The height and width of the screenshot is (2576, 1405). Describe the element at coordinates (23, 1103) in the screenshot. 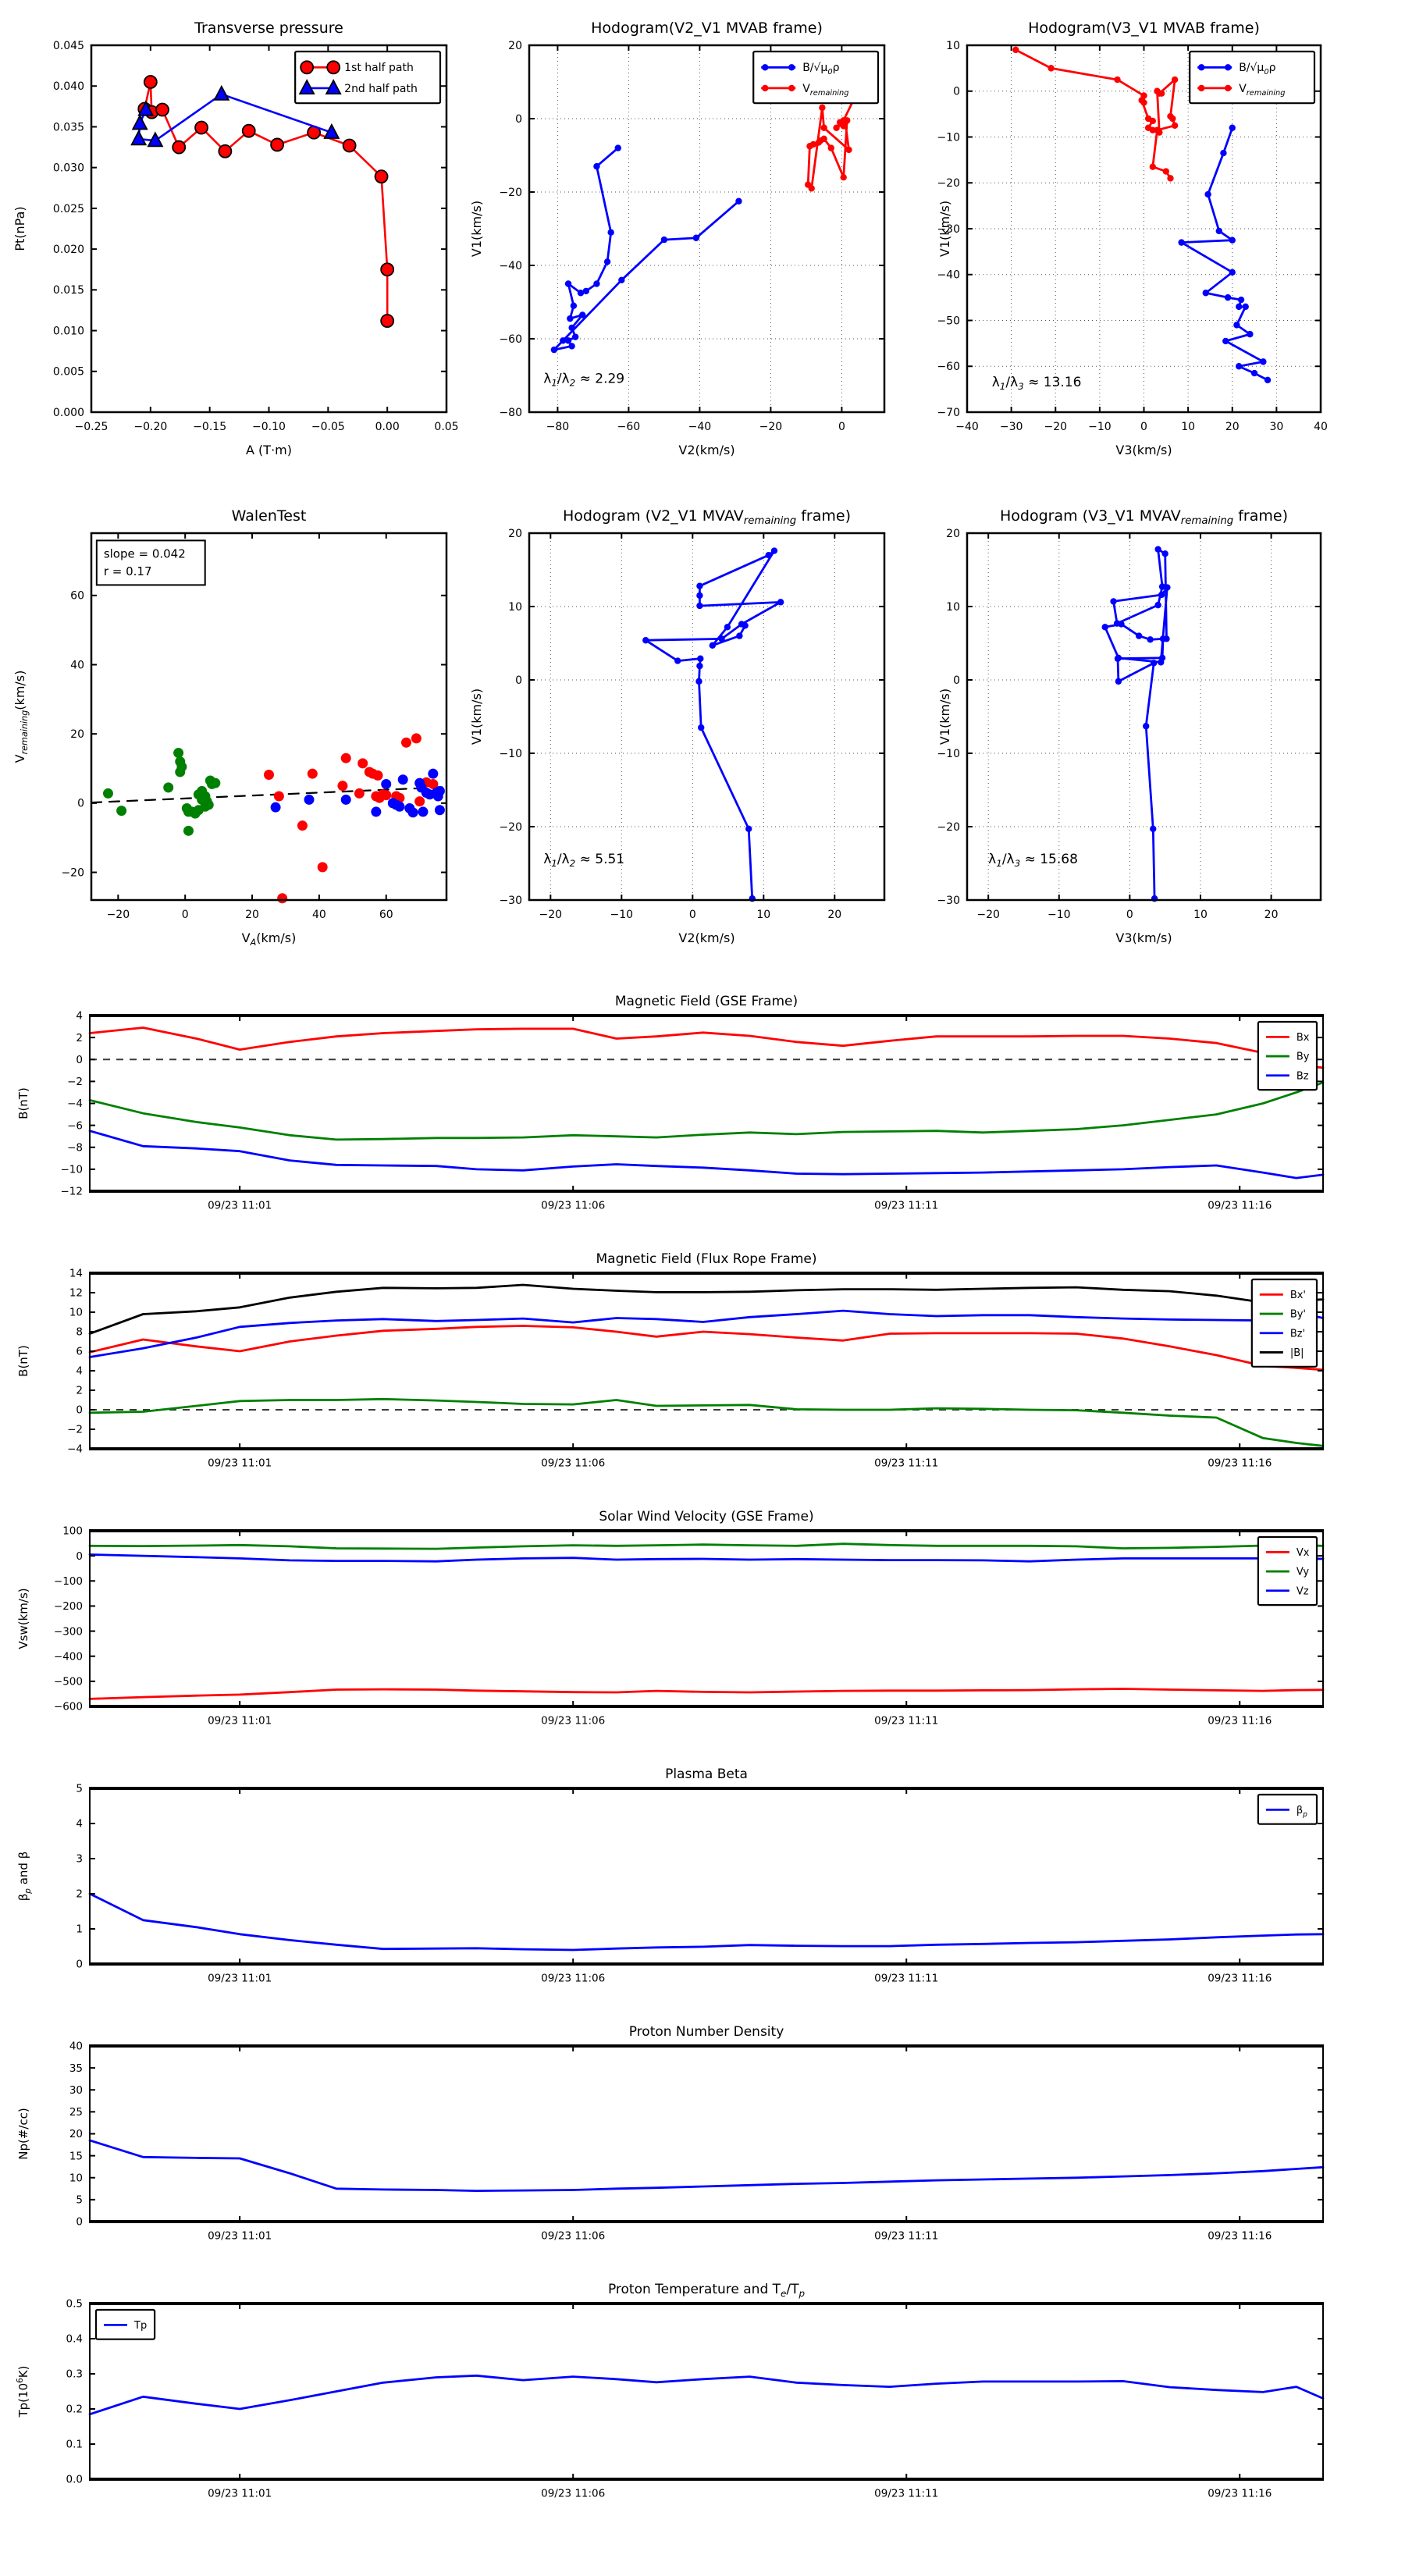

I see `y-axis-label: B(nT)` at that location.